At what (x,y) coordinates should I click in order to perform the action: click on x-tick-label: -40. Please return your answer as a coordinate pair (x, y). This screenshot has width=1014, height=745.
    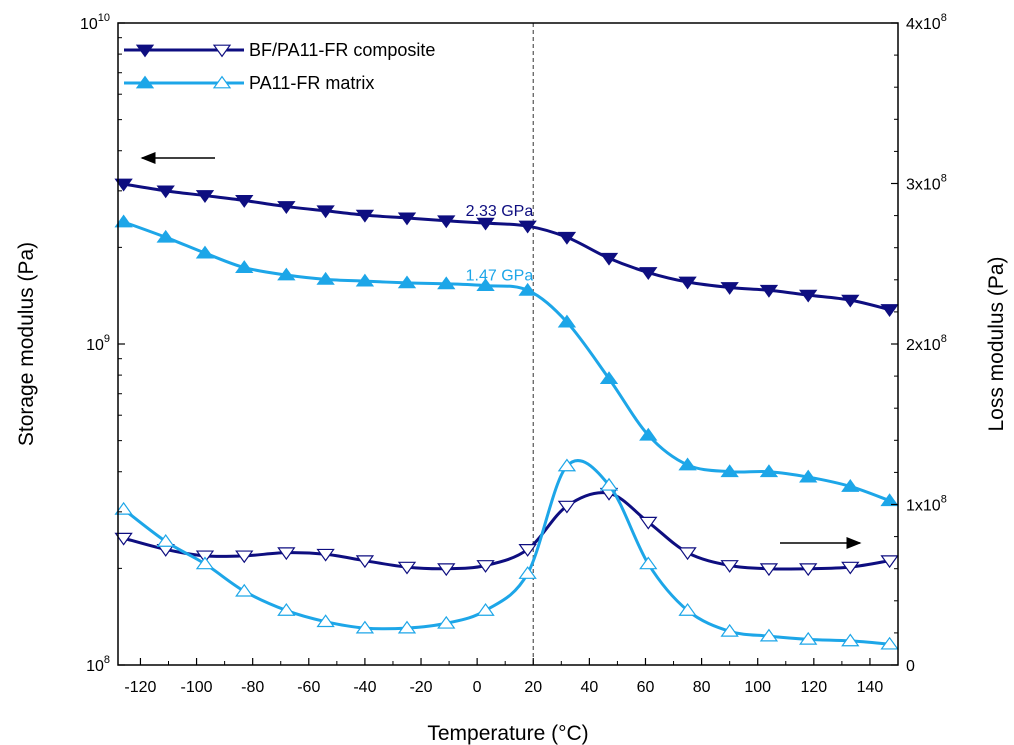
    Looking at the image, I should click on (364, 687).